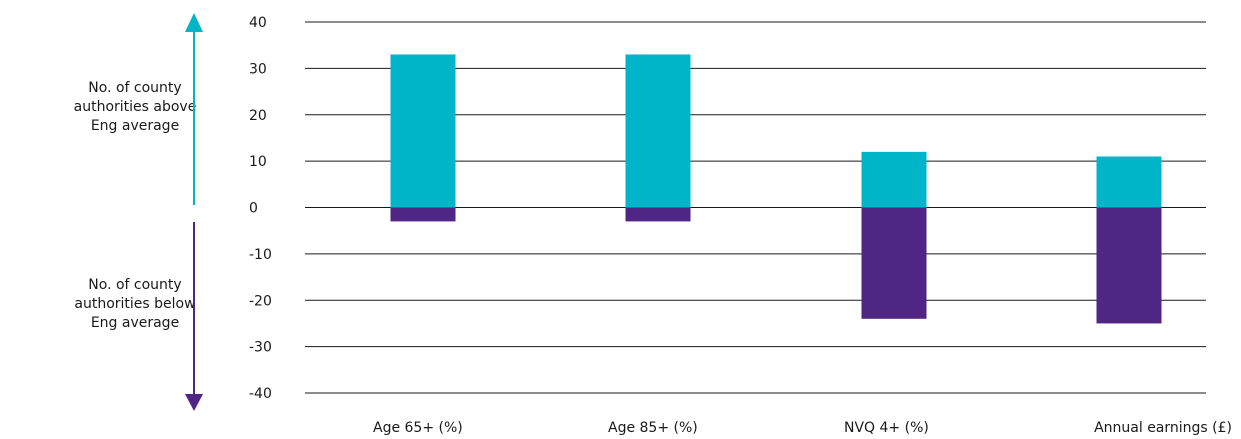 This screenshot has width=1241, height=439. Describe the element at coordinates (258, 69) in the screenshot. I see `y-tick-label: 30` at that location.